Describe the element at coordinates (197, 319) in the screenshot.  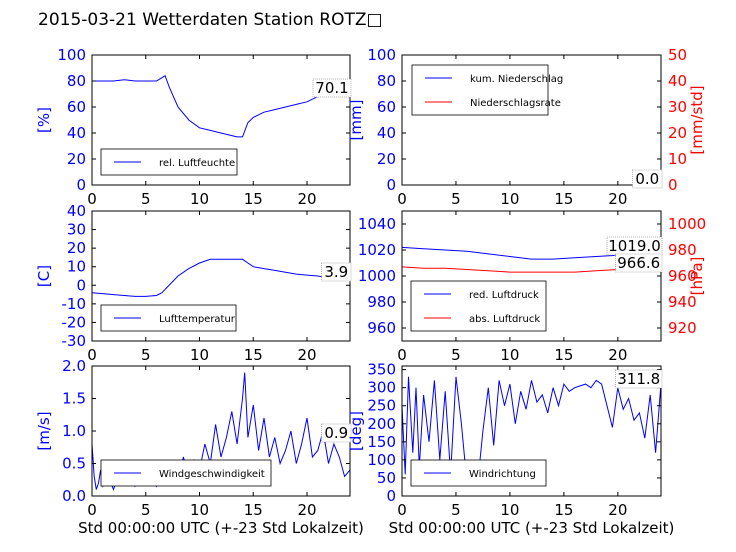
I see `legend-label: Lufttemperatur` at that location.